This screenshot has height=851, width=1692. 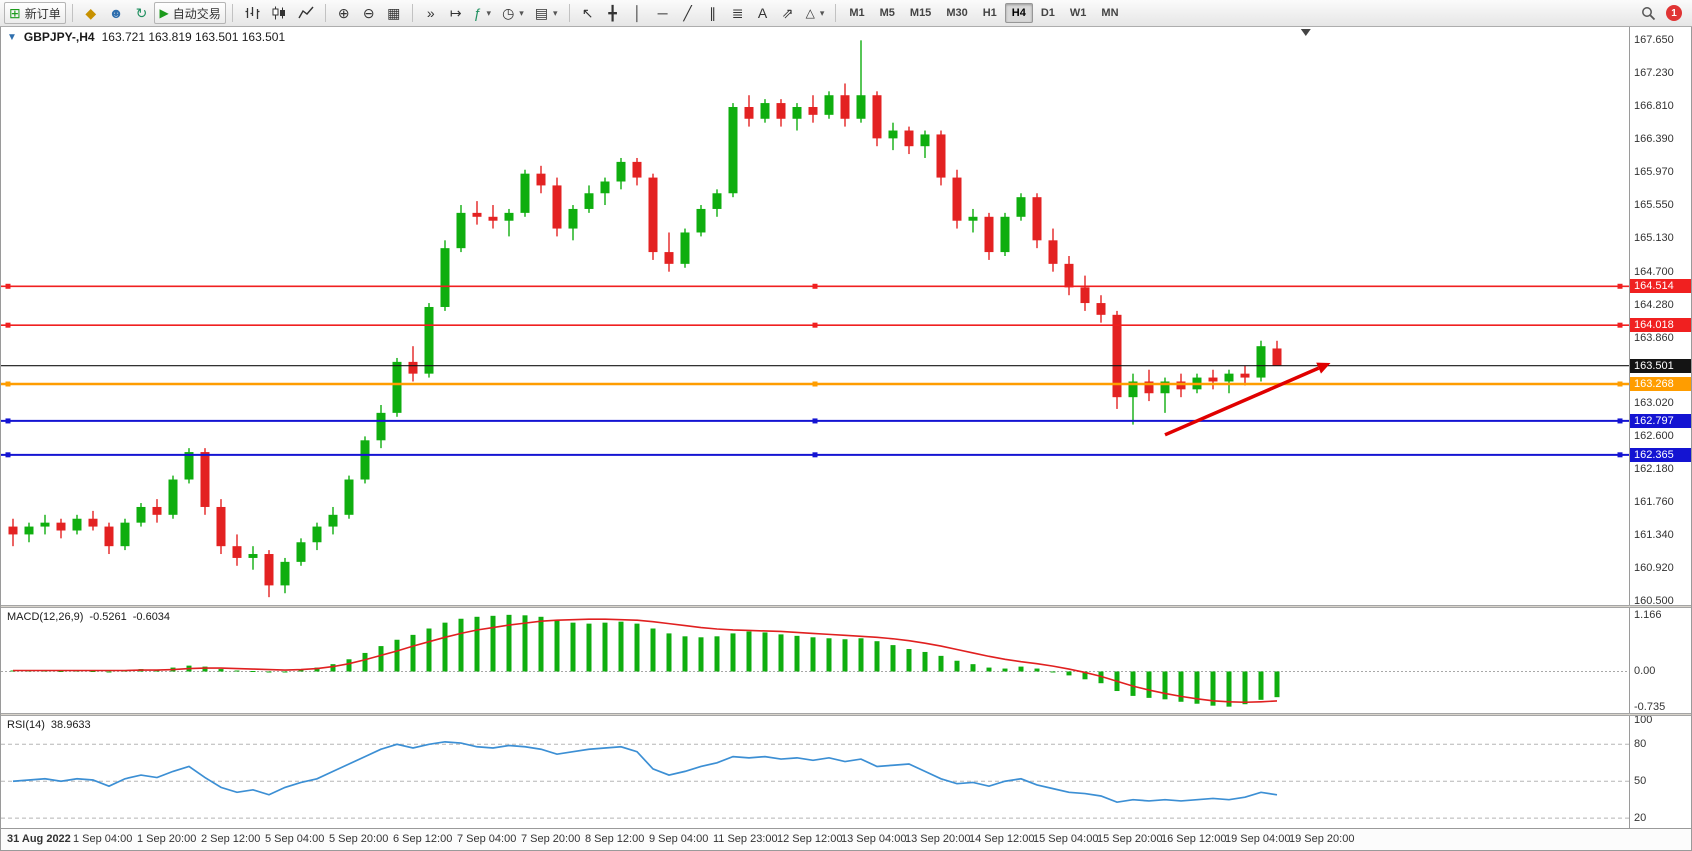 I want to click on search-button, so click(x=1648, y=13).